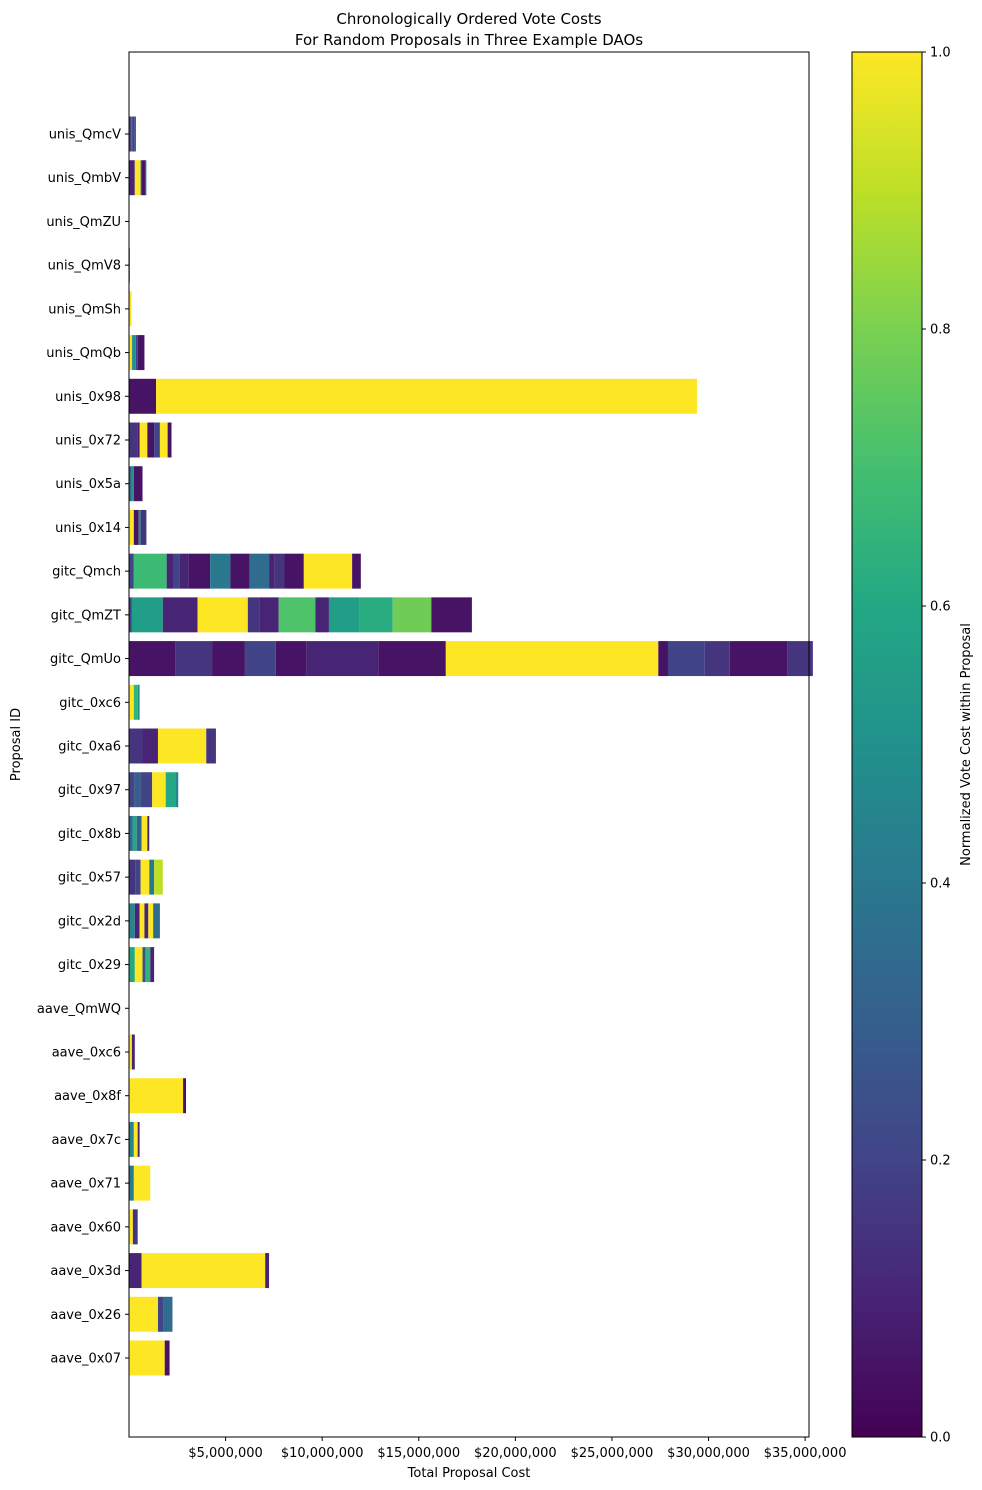 This screenshot has width=982, height=1490. What do you see at coordinates (86, 572) in the screenshot?
I see `y-tick-label: gitc_Qmch` at bounding box center [86, 572].